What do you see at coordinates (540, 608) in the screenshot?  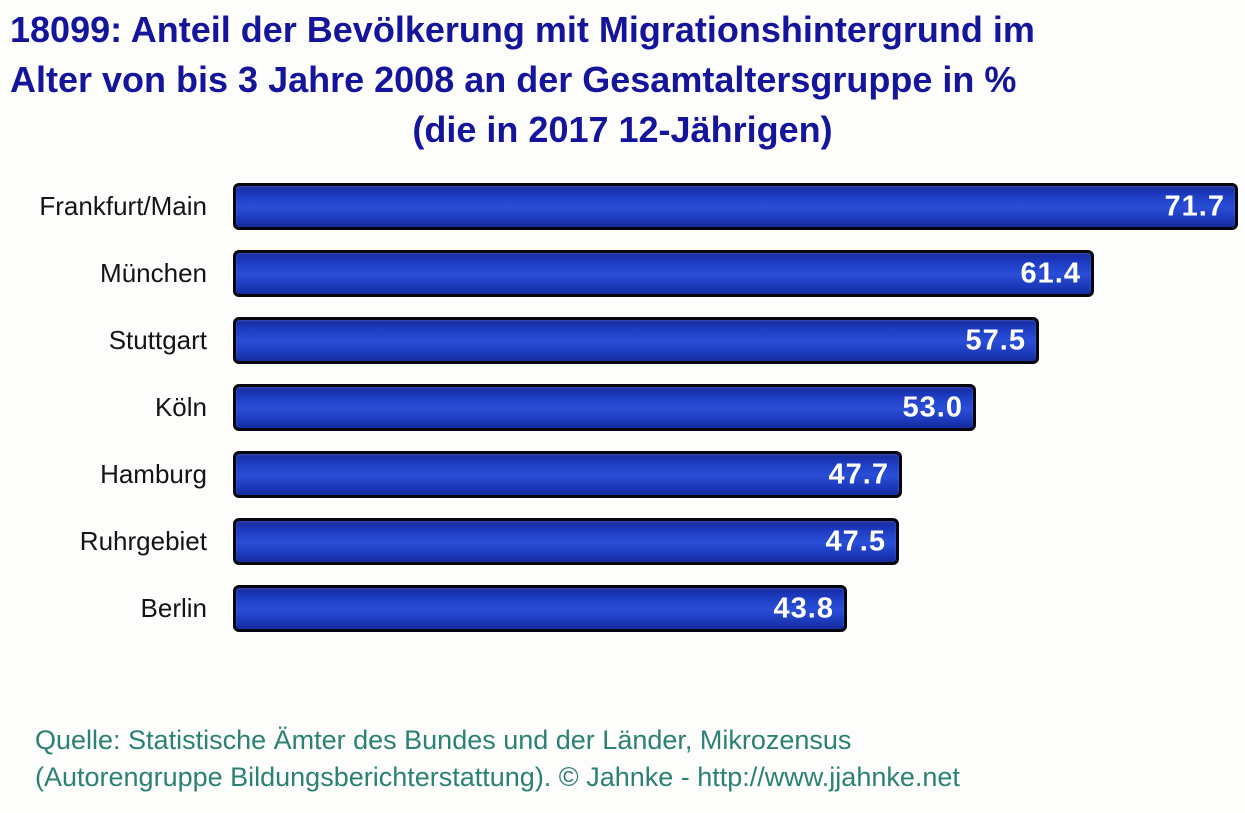 I see `bar: 43.8` at bounding box center [540, 608].